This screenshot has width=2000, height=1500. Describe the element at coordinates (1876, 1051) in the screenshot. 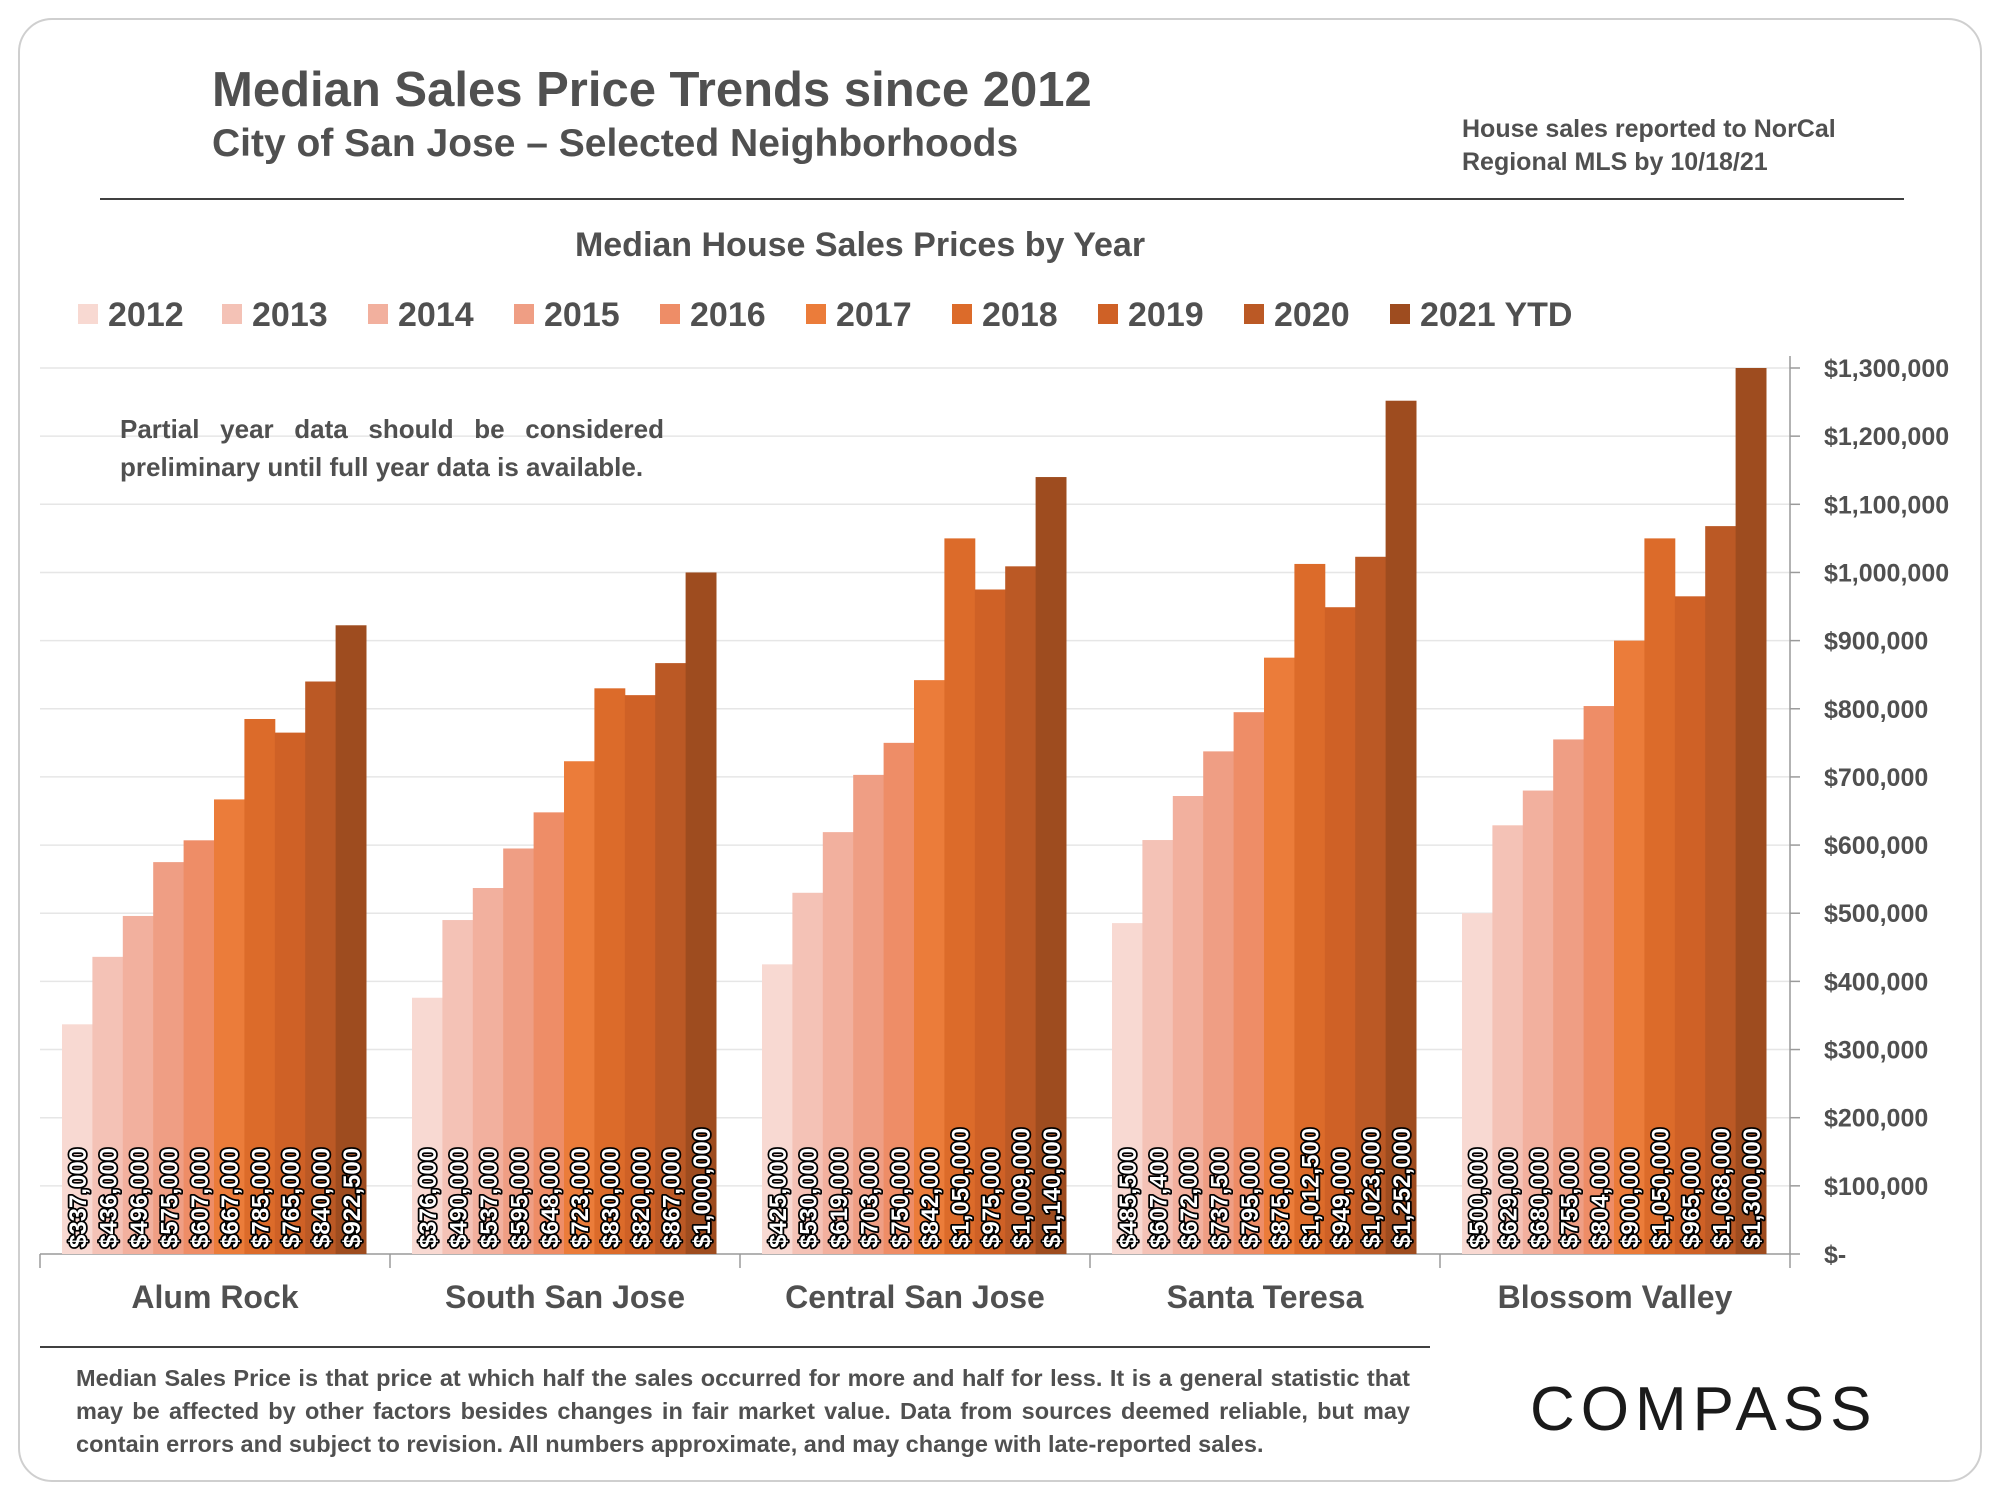

I see `y-tick-label-3: $300,000` at that location.